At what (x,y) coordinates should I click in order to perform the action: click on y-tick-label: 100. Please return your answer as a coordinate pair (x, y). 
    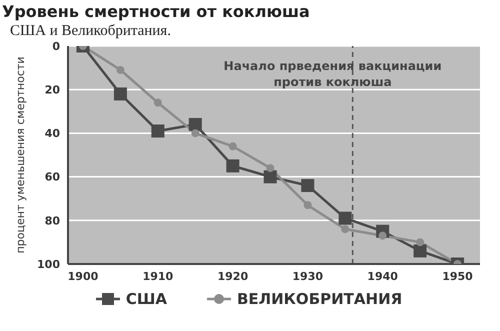
    Looking at the image, I should click on (48, 264).